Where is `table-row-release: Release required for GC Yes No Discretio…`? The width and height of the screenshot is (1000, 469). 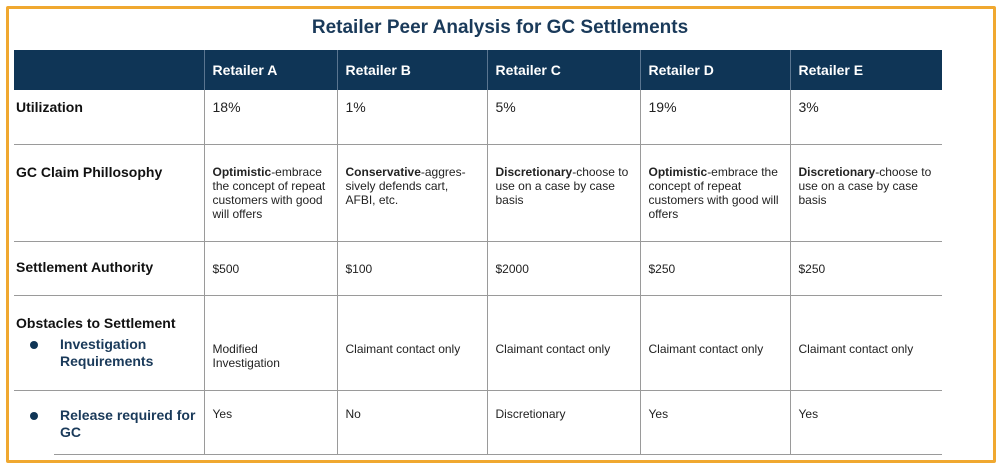
table-row-release: Release required for GC Yes No Discretio… is located at coordinates (478, 422).